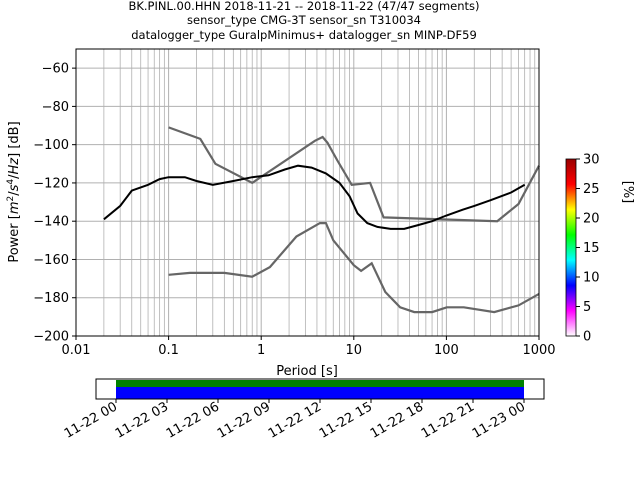 Image resolution: width=640 pixels, height=480 pixels. Describe the element at coordinates (446, 350) in the screenshot. I see `x-tick-label: 100` at that location.